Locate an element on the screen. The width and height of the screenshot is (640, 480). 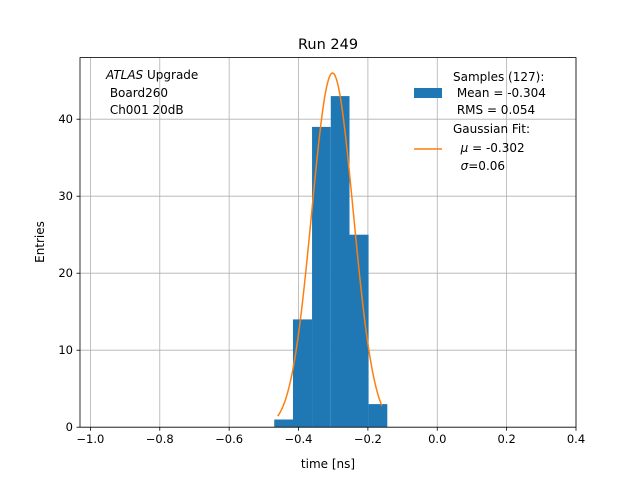
annotation-board: Board260 is located at coordinates (137, 93).